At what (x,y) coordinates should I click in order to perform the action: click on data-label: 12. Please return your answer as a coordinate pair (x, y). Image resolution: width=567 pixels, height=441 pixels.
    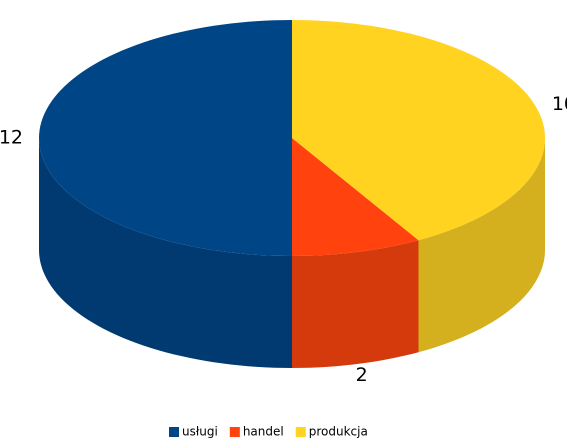
    Looking at the image, I should click on (11, 138).